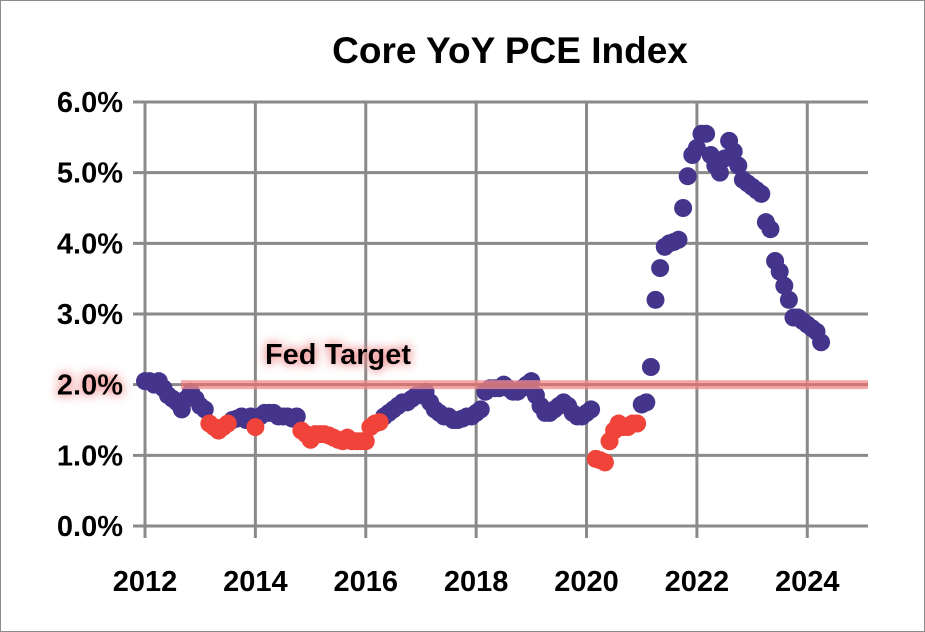 The height and width of the screenshot is (632, 925). What do you see at coordinates (90, 527) in the screenshot?
I see `y-tick-label: 0.0%` at bounding box center [90, 527].